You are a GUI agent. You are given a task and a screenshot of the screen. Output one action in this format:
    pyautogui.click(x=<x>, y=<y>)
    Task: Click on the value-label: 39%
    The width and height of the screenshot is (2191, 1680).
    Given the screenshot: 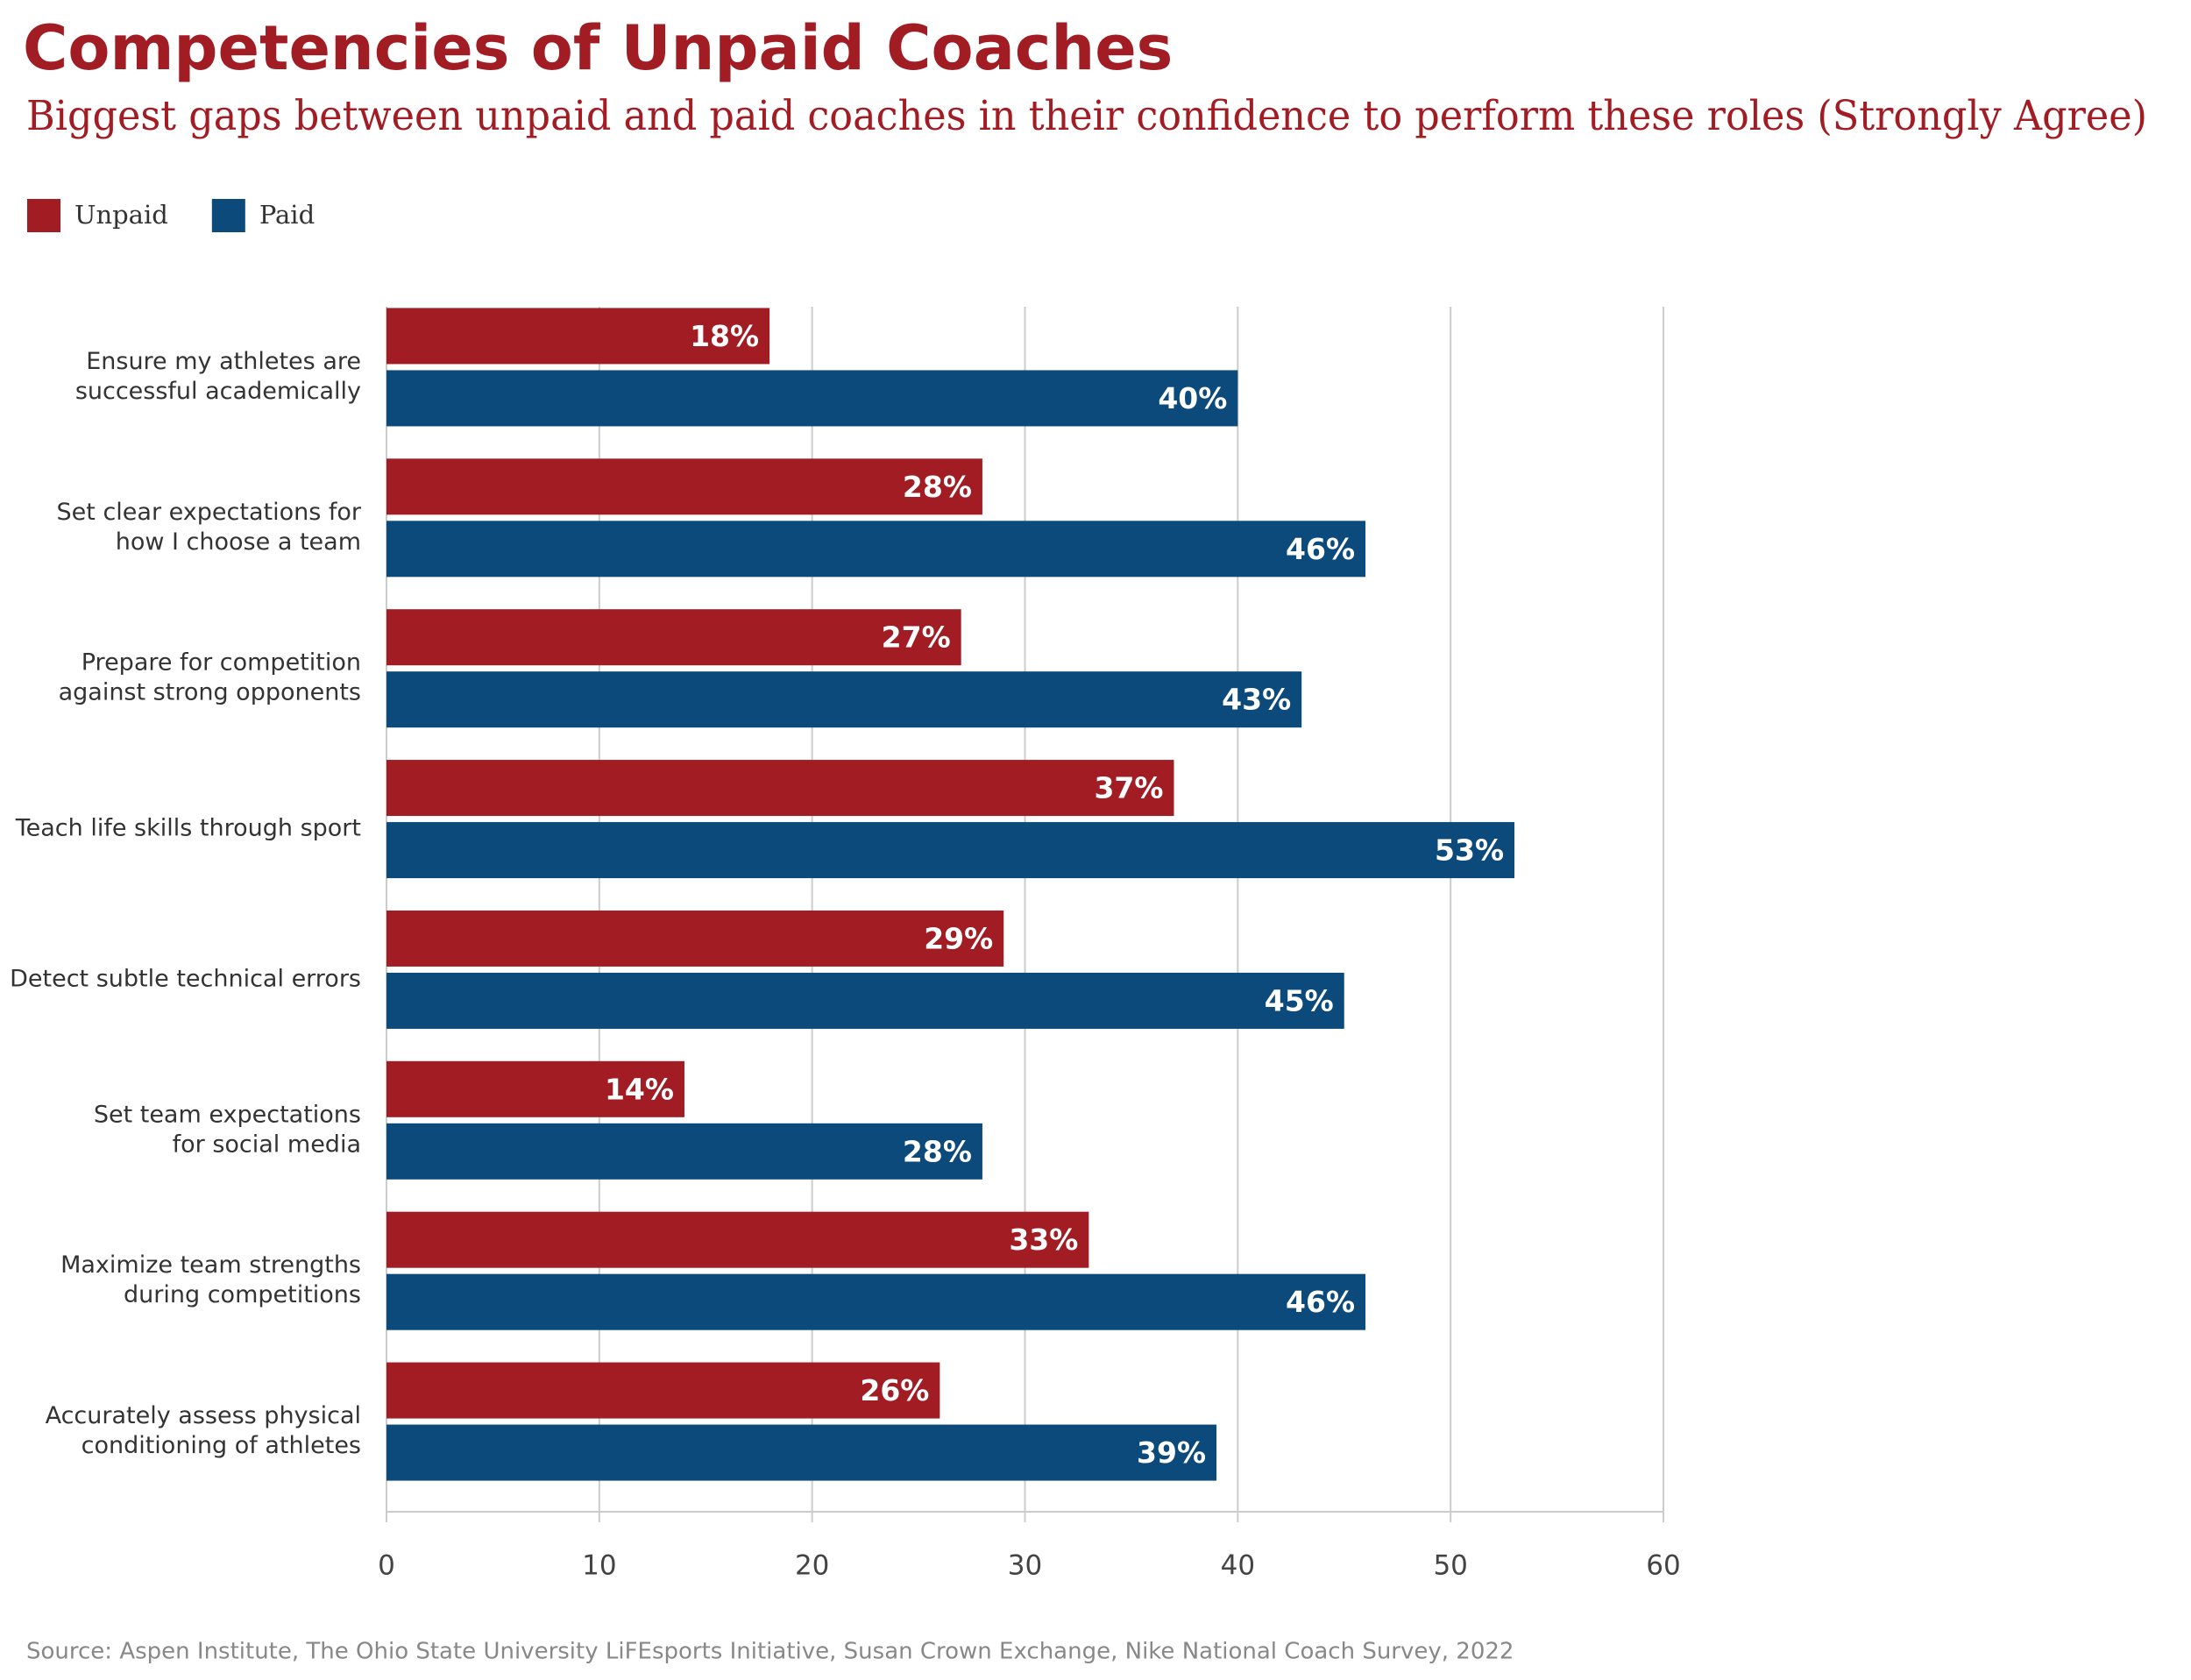 What is the action you would take?
    pyautogui.click(x=1171, y=1452)
    